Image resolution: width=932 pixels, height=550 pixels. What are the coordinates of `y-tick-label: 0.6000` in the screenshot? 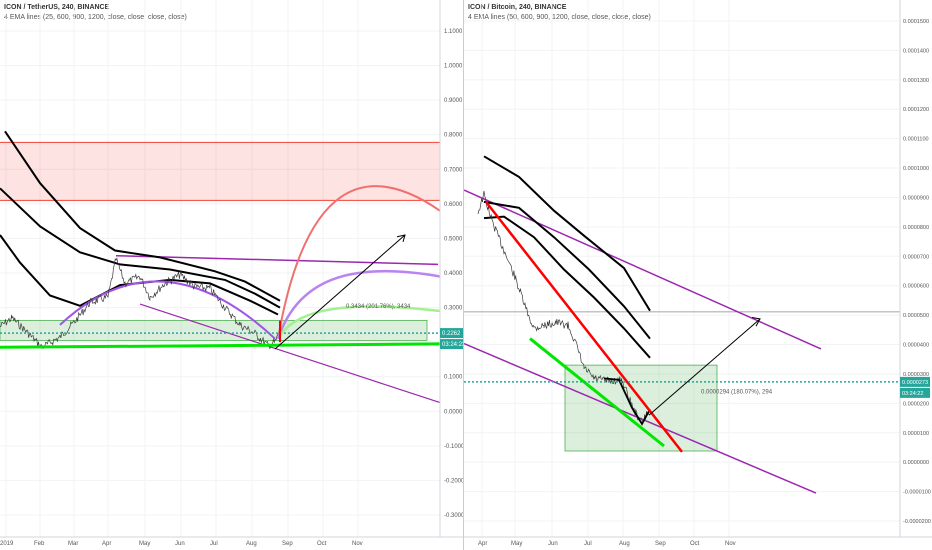 It's located at (453, 205).